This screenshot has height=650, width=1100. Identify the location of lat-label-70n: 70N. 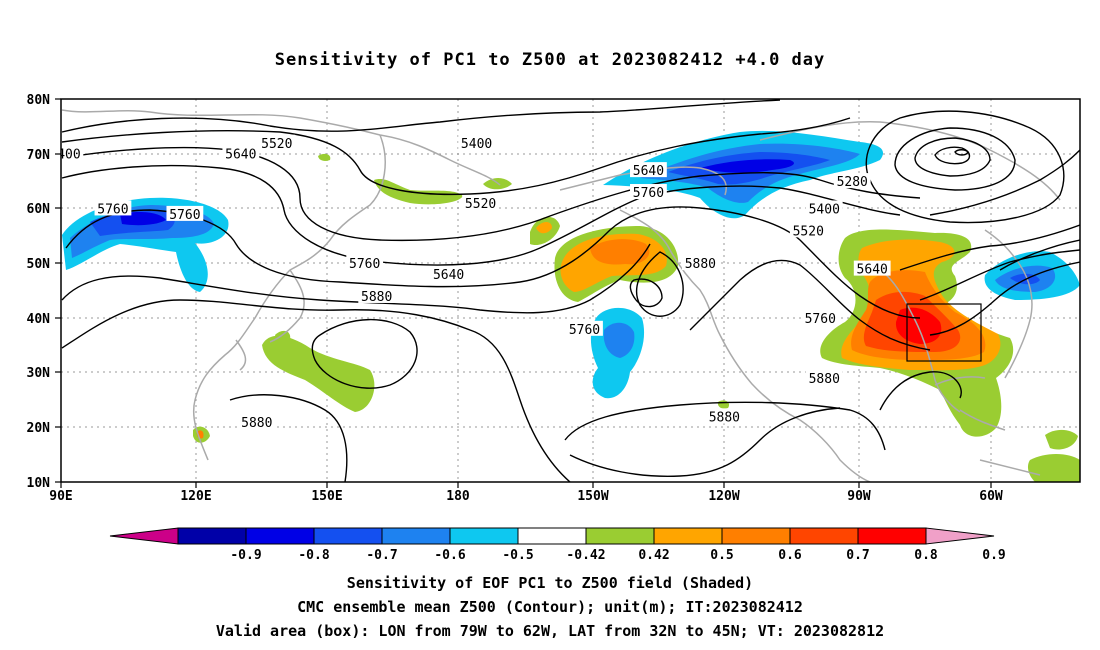
(39, 155).